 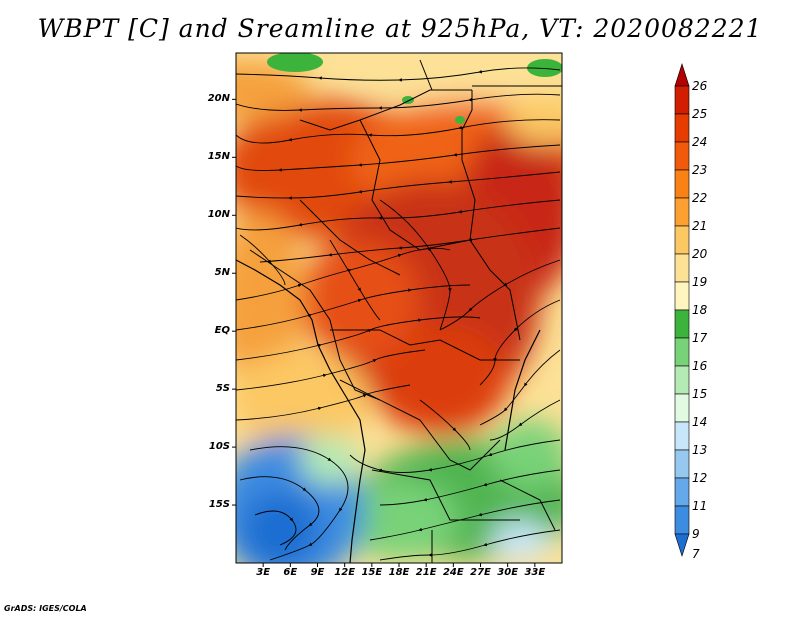 What do you see at coordinates (696, 534) in the screenshot?
I see `colorbar-label: 9` at bounding box center [696, 534].